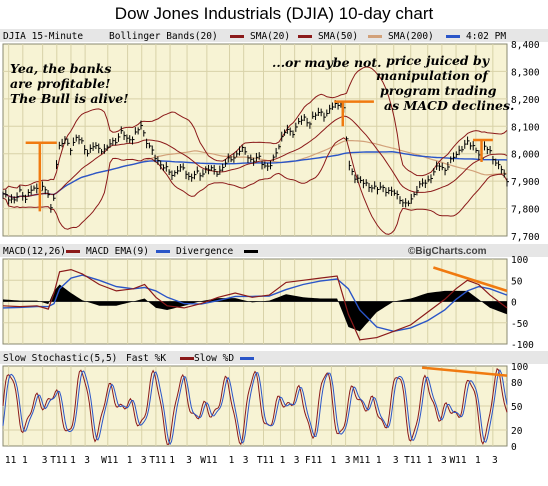  Describe the element at coordinates (438, 60) in the screenshot. I see `annotation-line: price juiced by` at that location.